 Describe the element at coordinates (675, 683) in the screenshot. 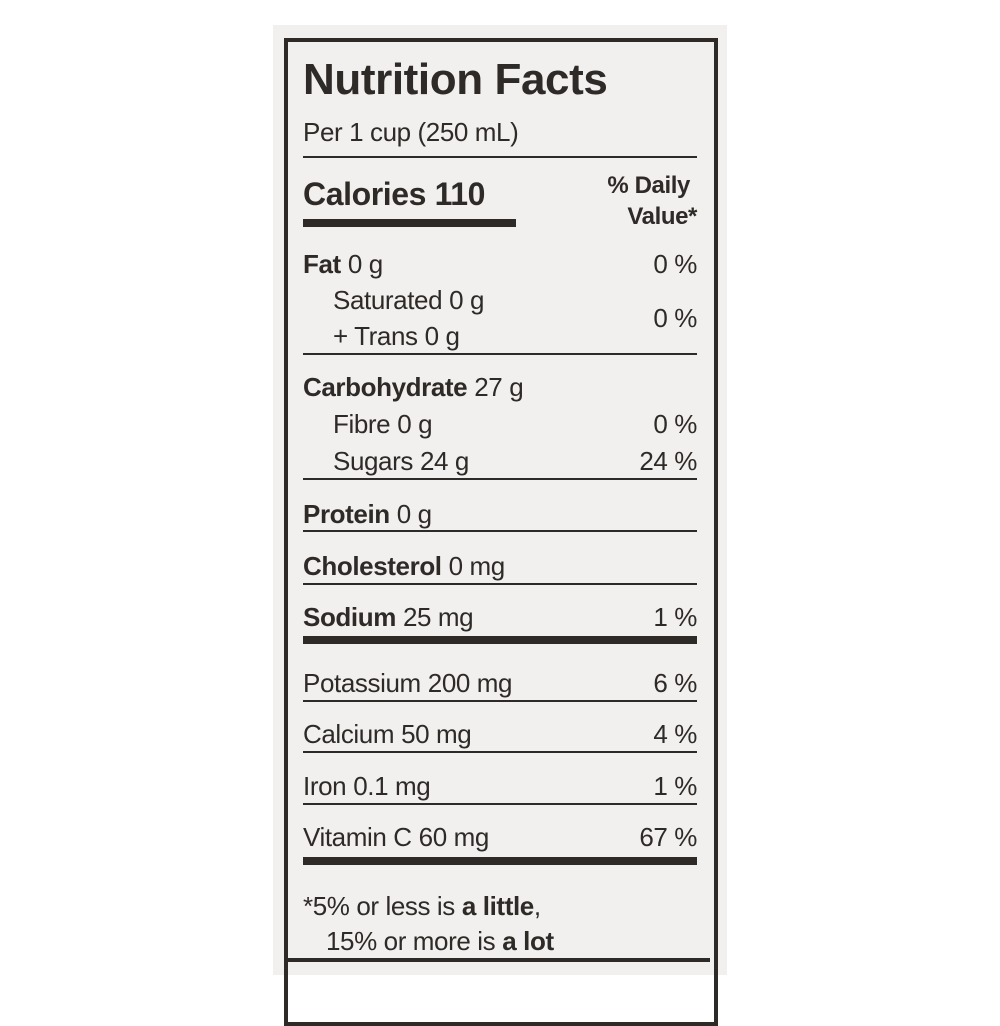

I see `daily-value: 6 %` at that location.